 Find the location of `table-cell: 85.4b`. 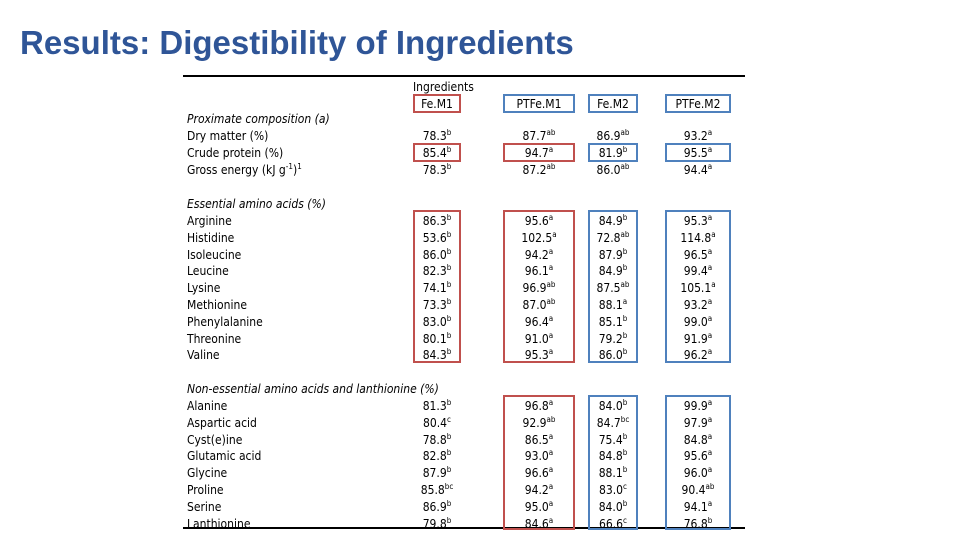

table-cell: 85.4b is located at coordinates (437, 153).